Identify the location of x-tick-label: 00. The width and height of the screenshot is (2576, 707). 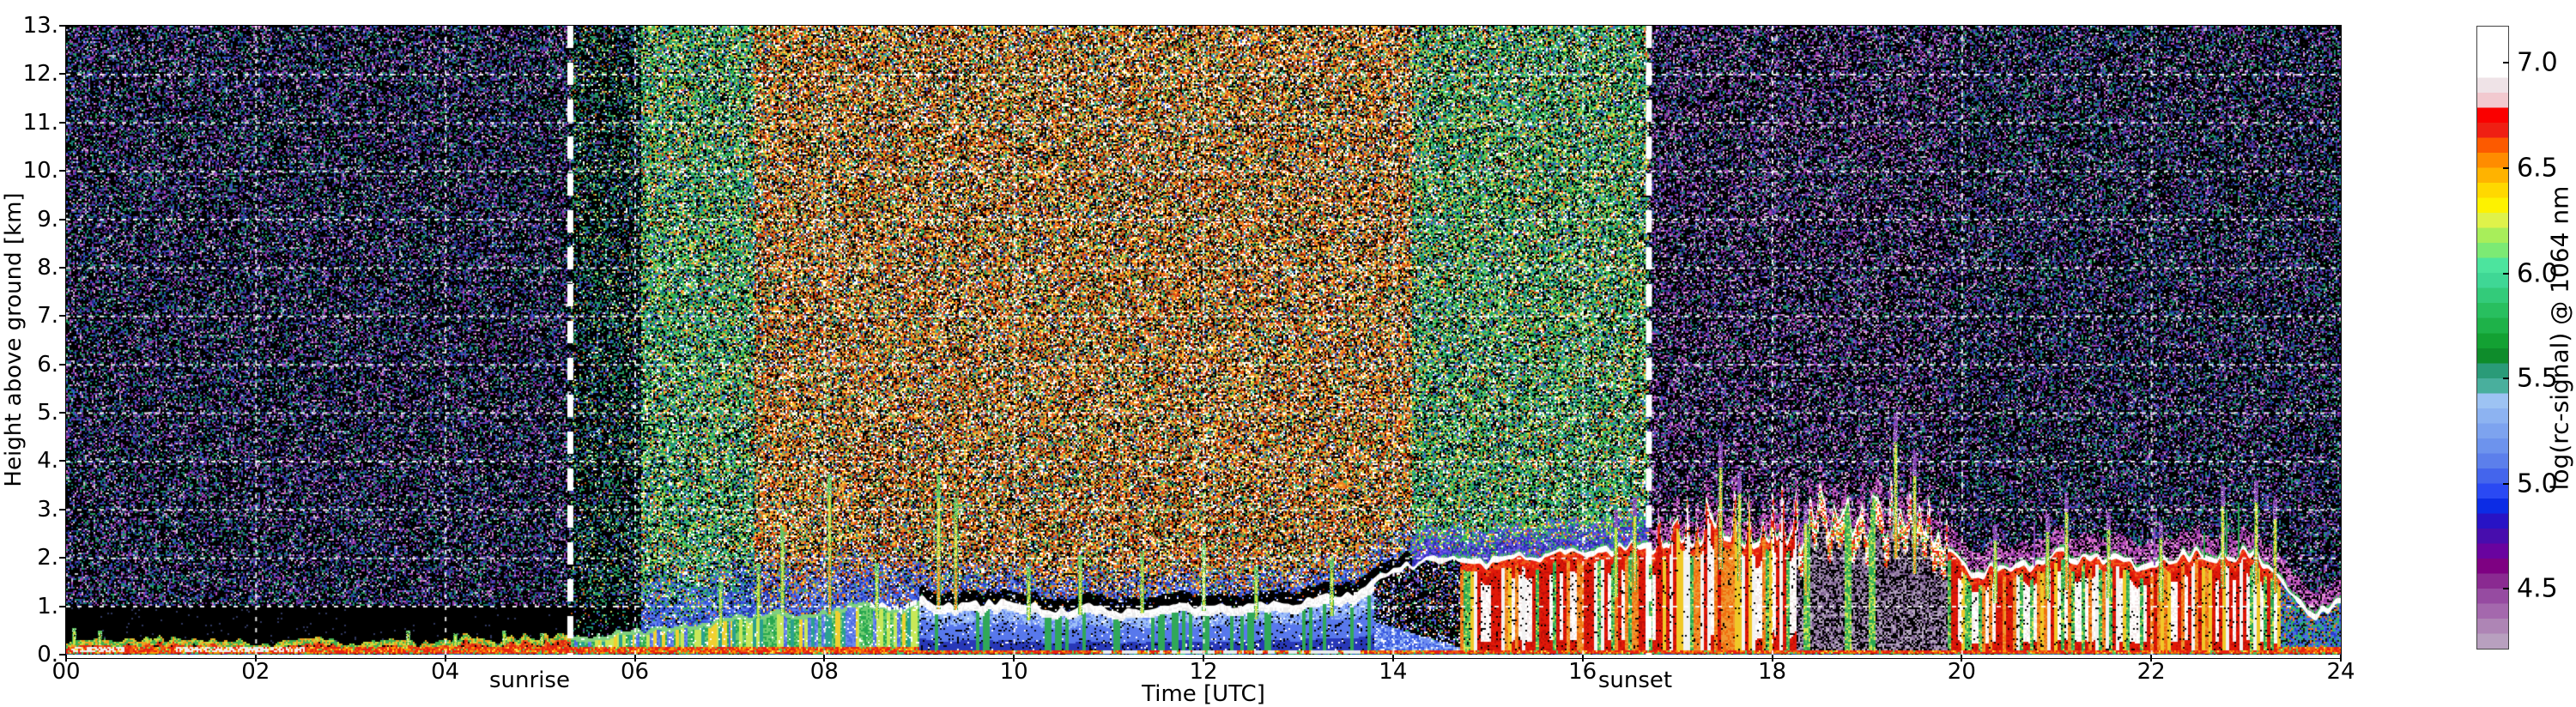
(66, 672).